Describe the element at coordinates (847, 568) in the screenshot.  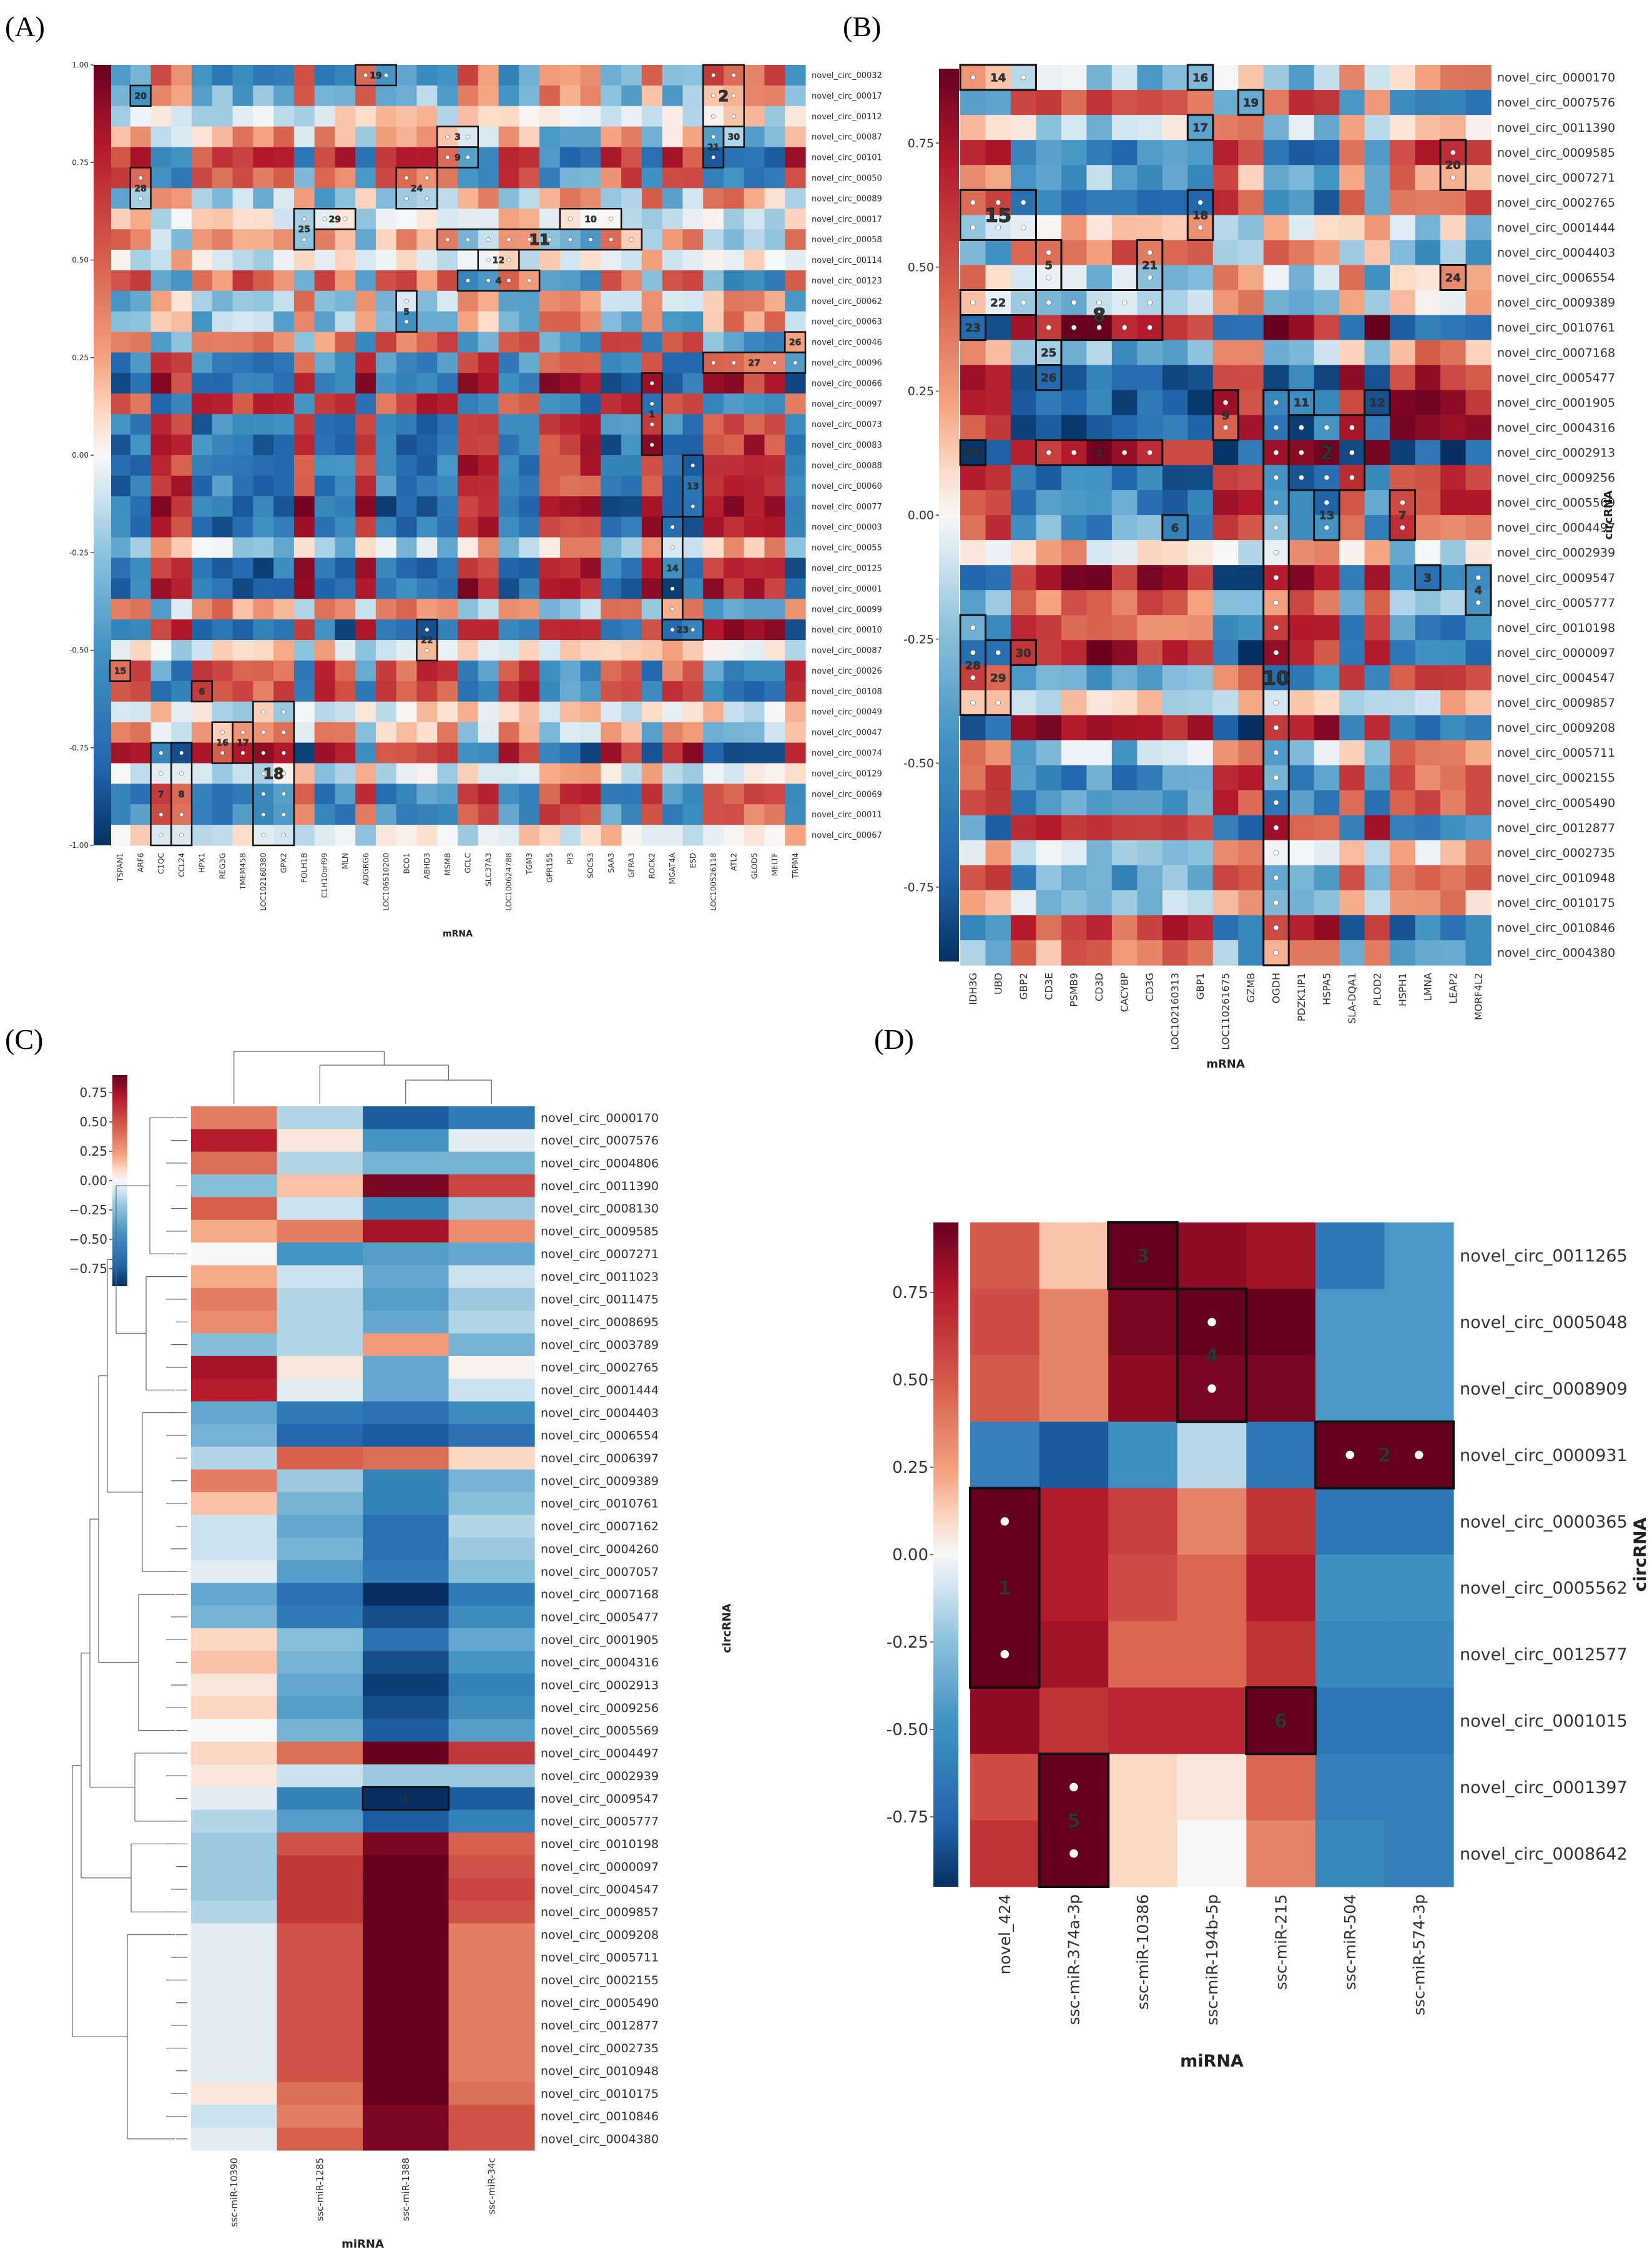
I see `y-tick-label: novel_circ_00125` at that location.